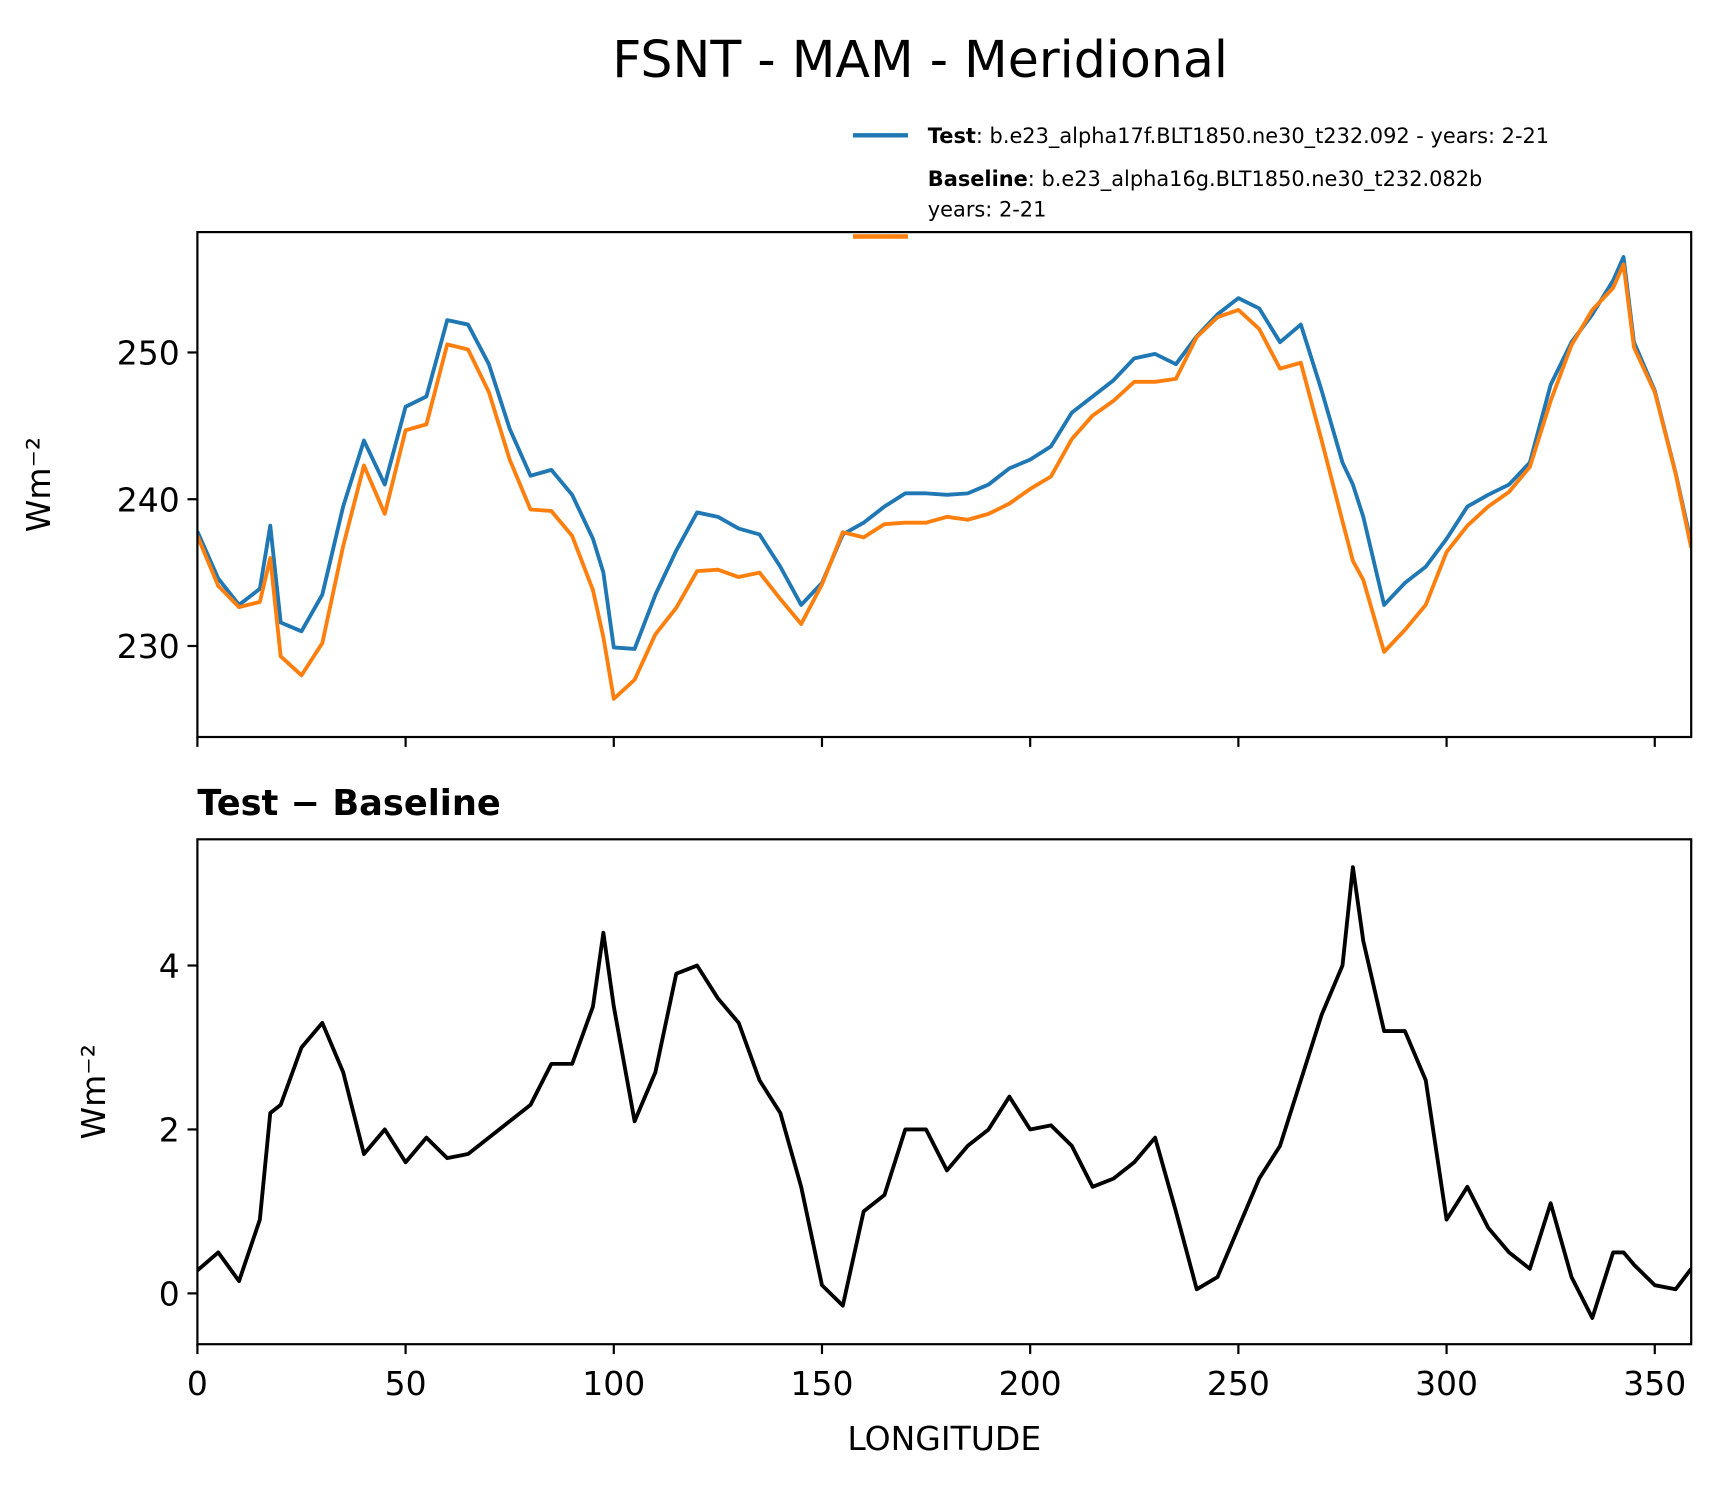 This screenshot has width=1717, height=1496. What do you see at coordinates (169, 966) in the screenshot?
I see `y-tick-label: 4` at bounding box center [169, 966].